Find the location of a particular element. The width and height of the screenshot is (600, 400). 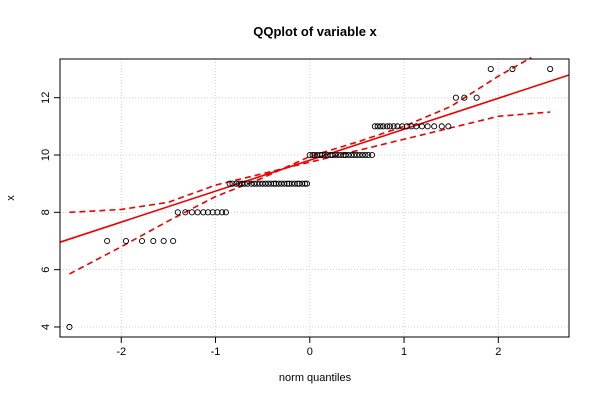

y-tick-label-3: 10 is located at coordinates (46, 155).